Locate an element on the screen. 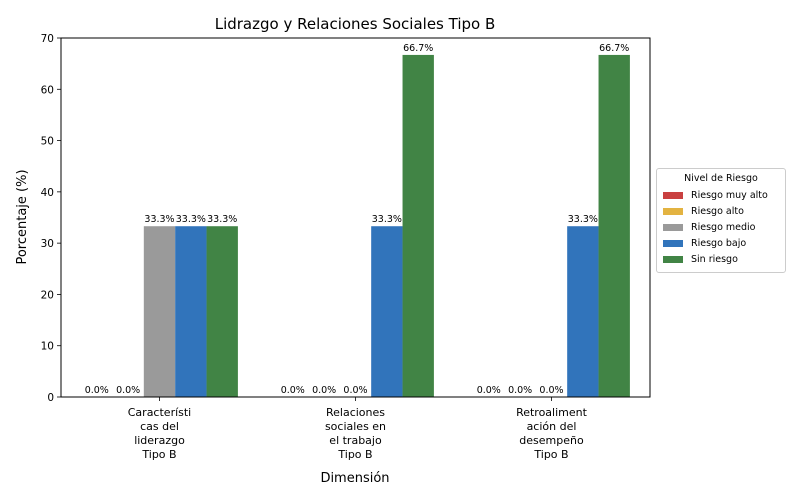  x-tick-label: liderazgo is located at coordinates (159, 440).